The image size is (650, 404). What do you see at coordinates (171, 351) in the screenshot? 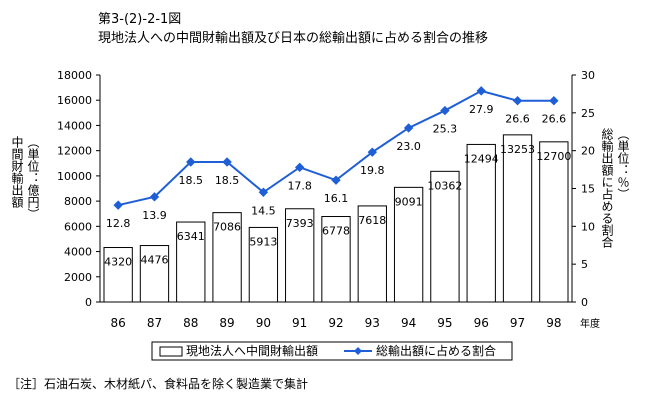
I see `legend-bar-swatch` at bounding box center [171, 351].